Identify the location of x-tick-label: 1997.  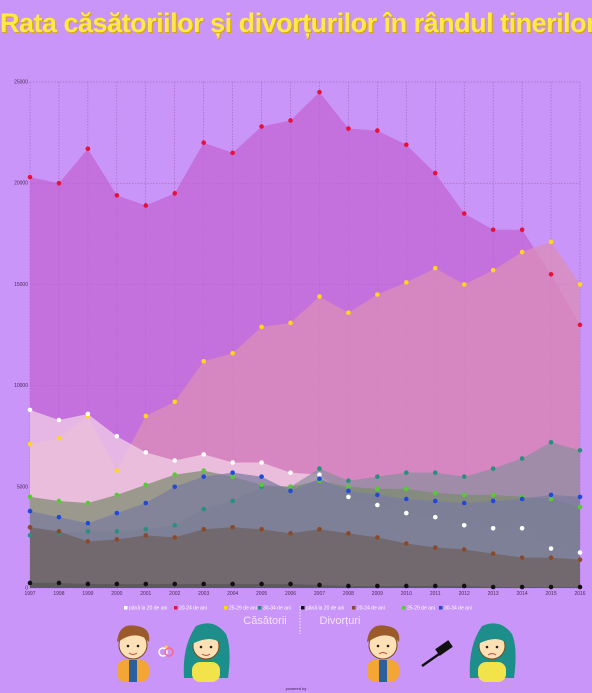
(29, 594).